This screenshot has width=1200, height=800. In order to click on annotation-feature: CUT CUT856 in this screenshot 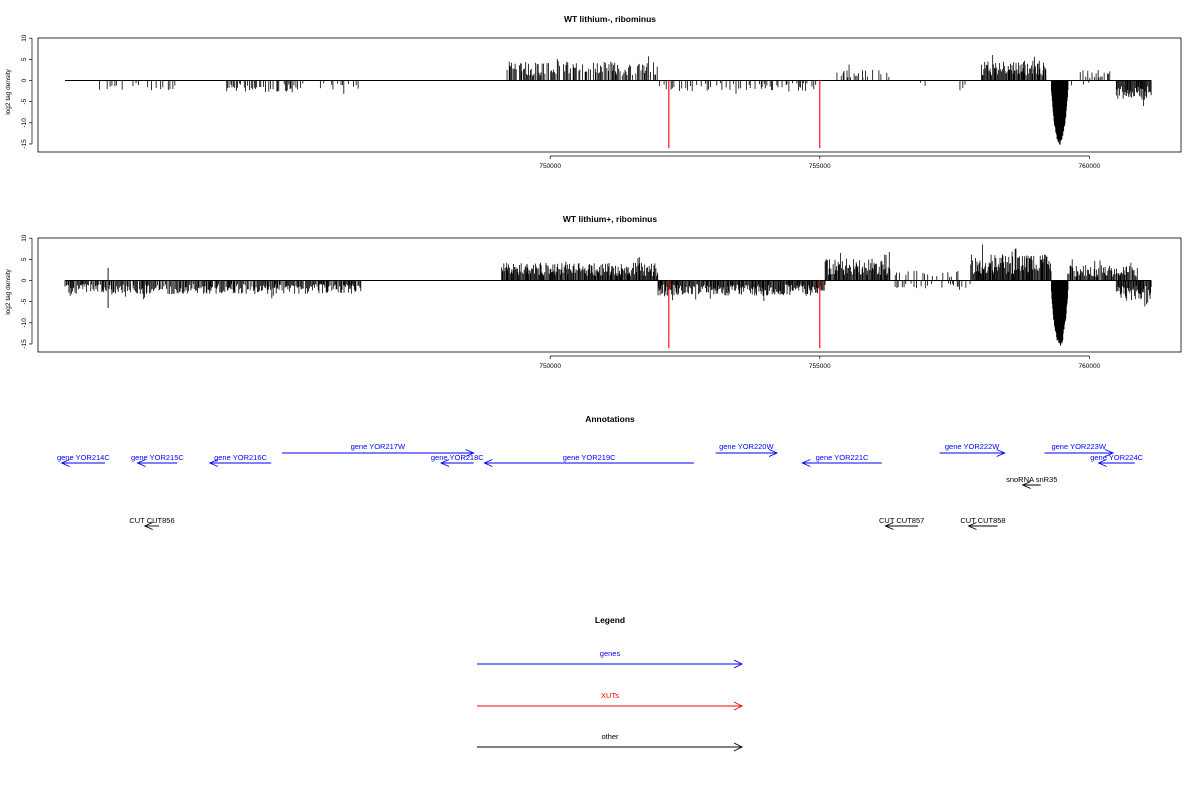, I will do `click(152, 523)`.